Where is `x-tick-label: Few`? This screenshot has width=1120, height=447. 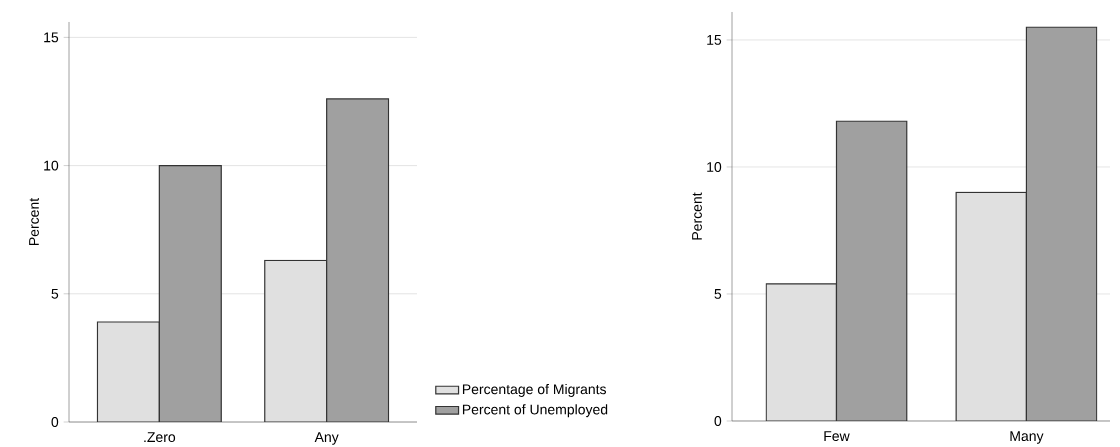 x-tick-label: Few is located at coordinates (837, 436).